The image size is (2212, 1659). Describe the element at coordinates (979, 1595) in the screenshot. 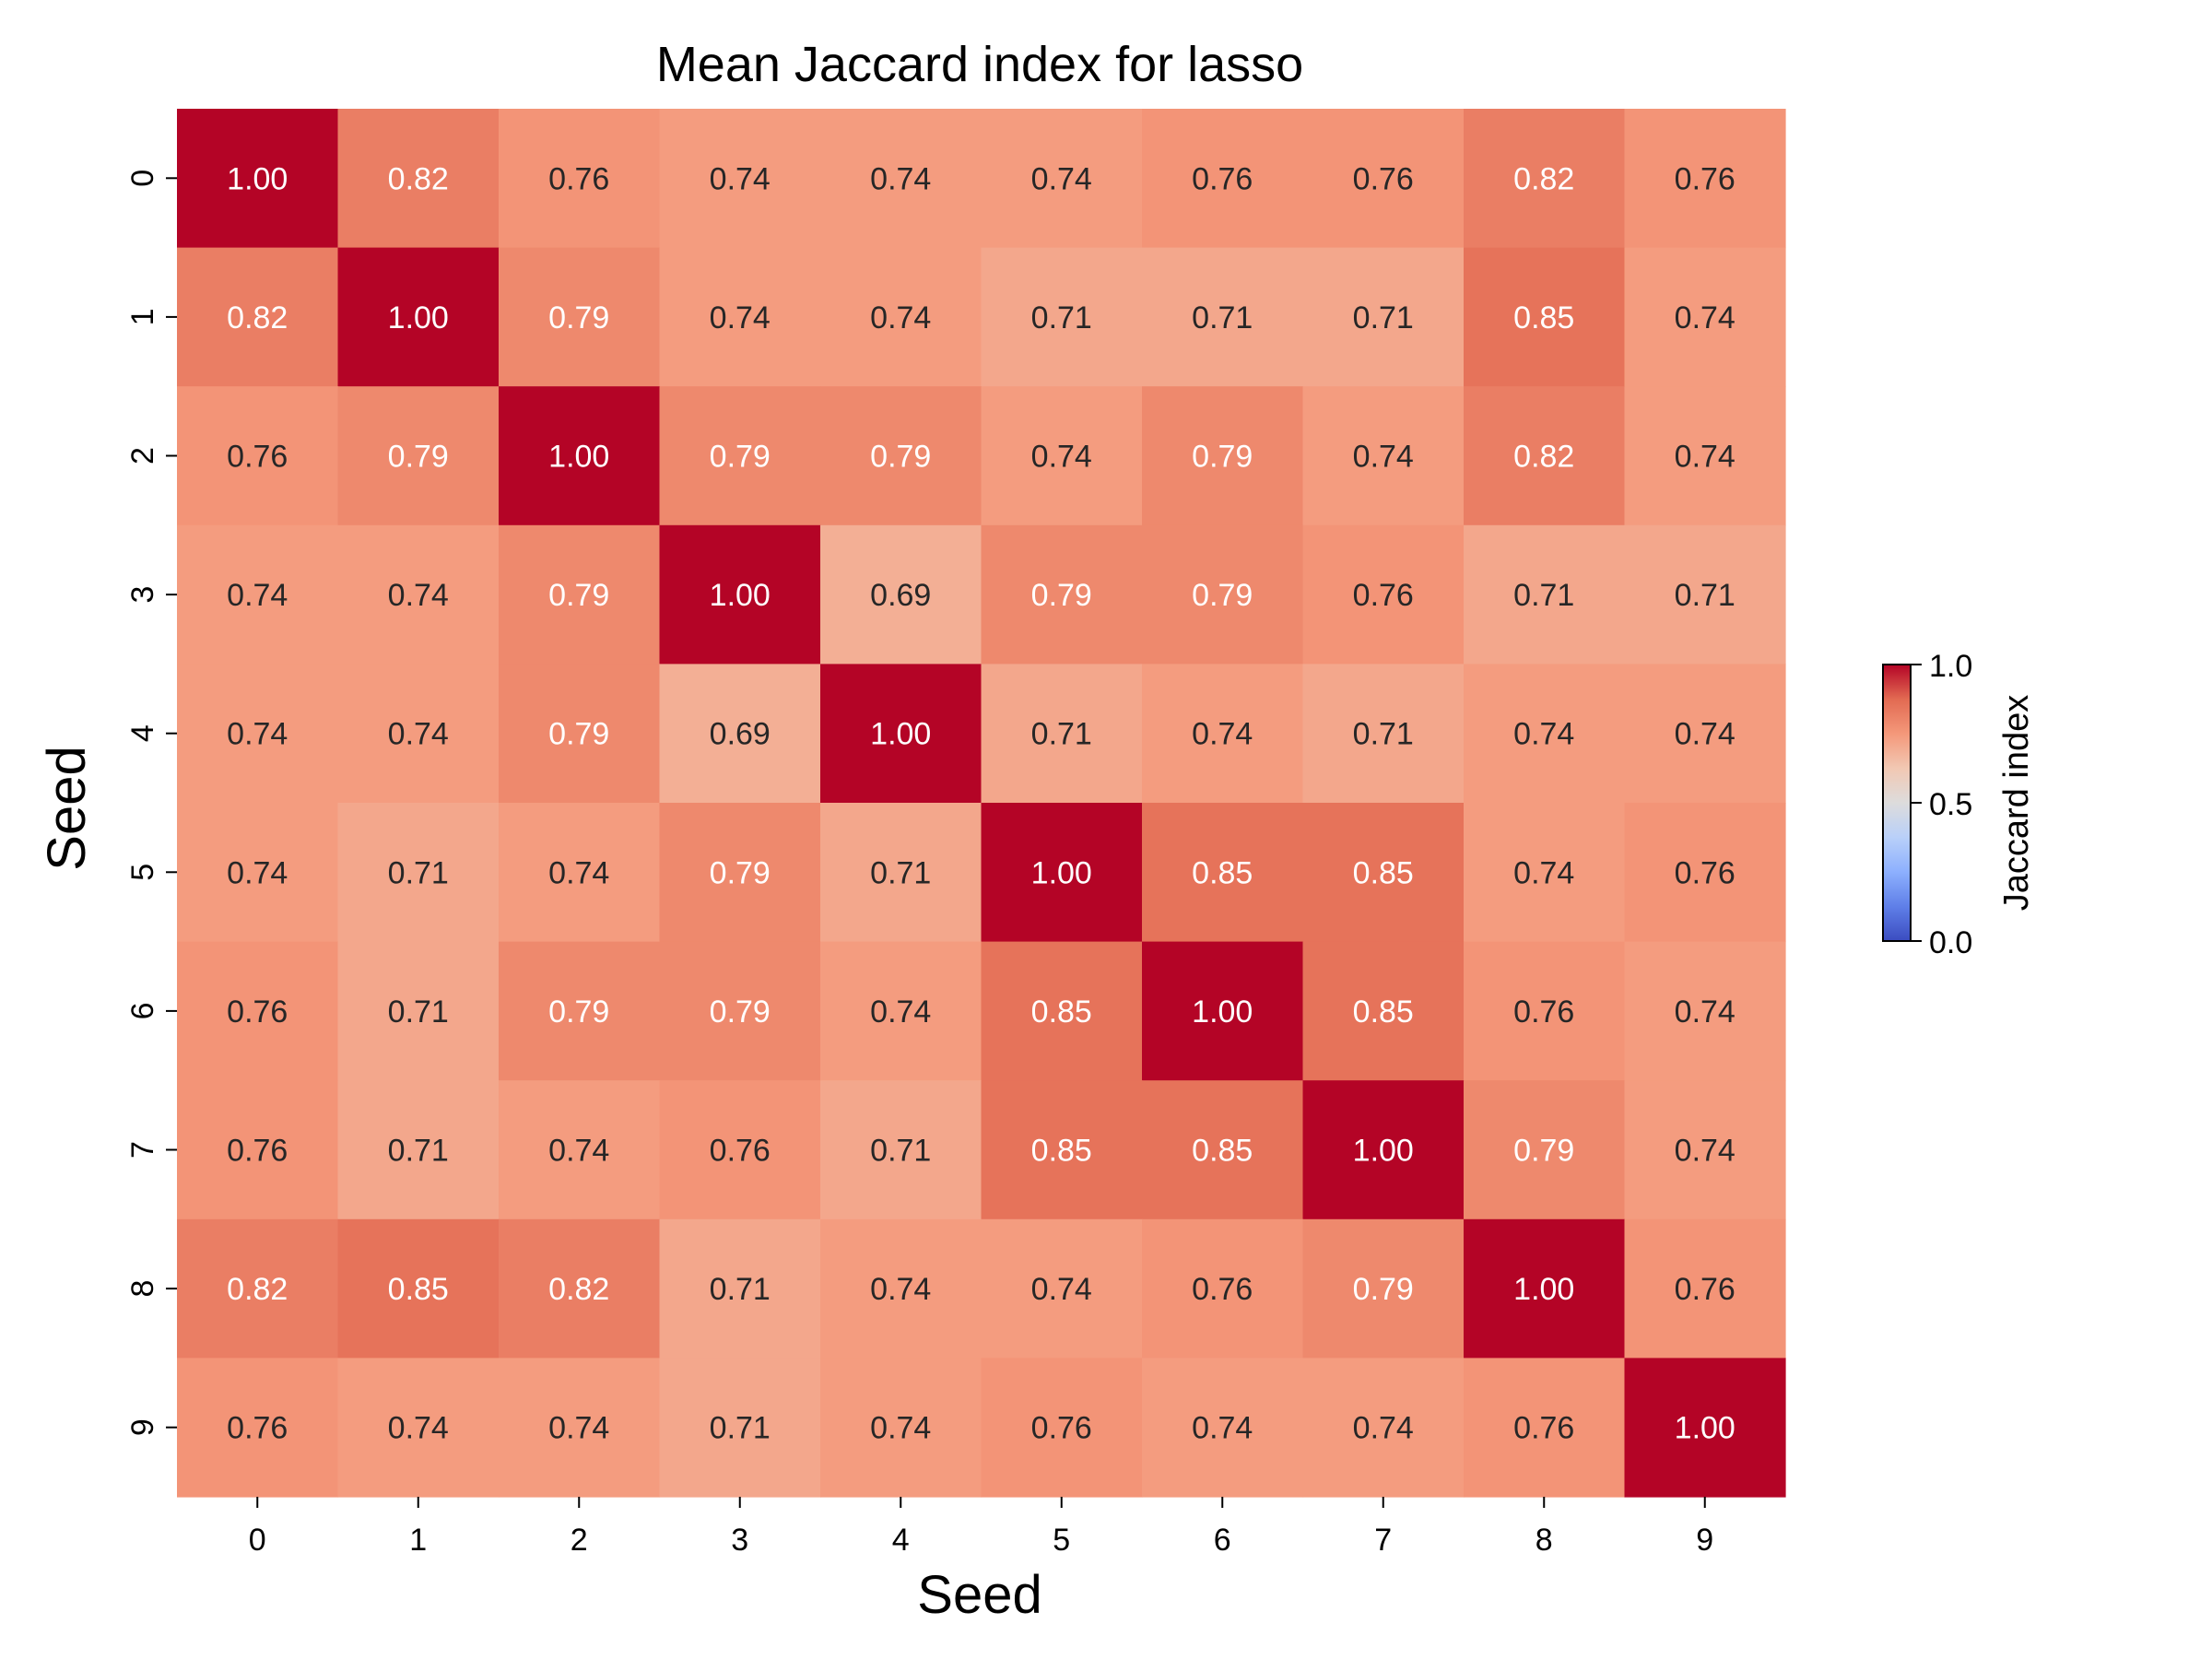

I see `x-axis-label: Seed` at that location.